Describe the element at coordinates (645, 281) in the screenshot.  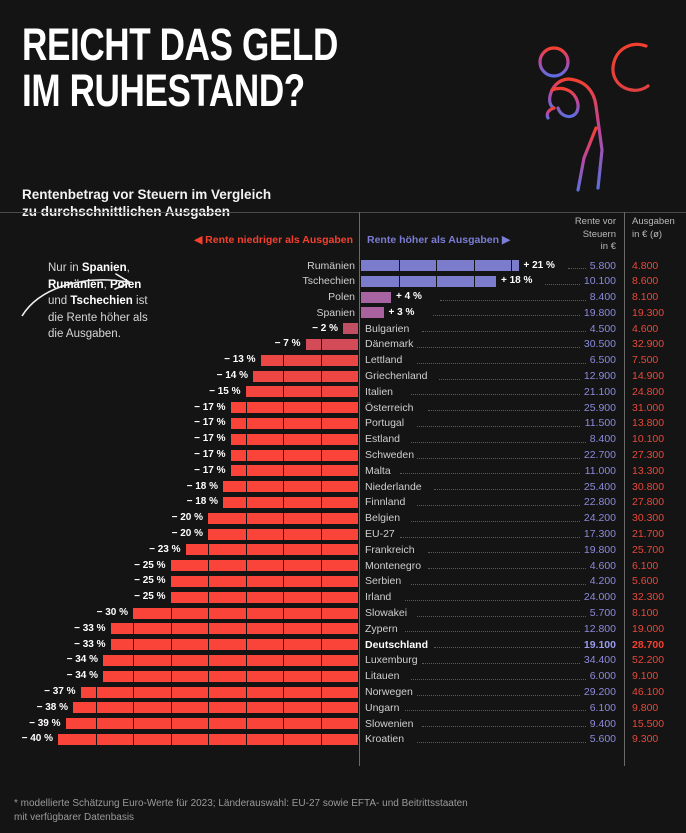
I see `expenses-value: 8.600` at that location.